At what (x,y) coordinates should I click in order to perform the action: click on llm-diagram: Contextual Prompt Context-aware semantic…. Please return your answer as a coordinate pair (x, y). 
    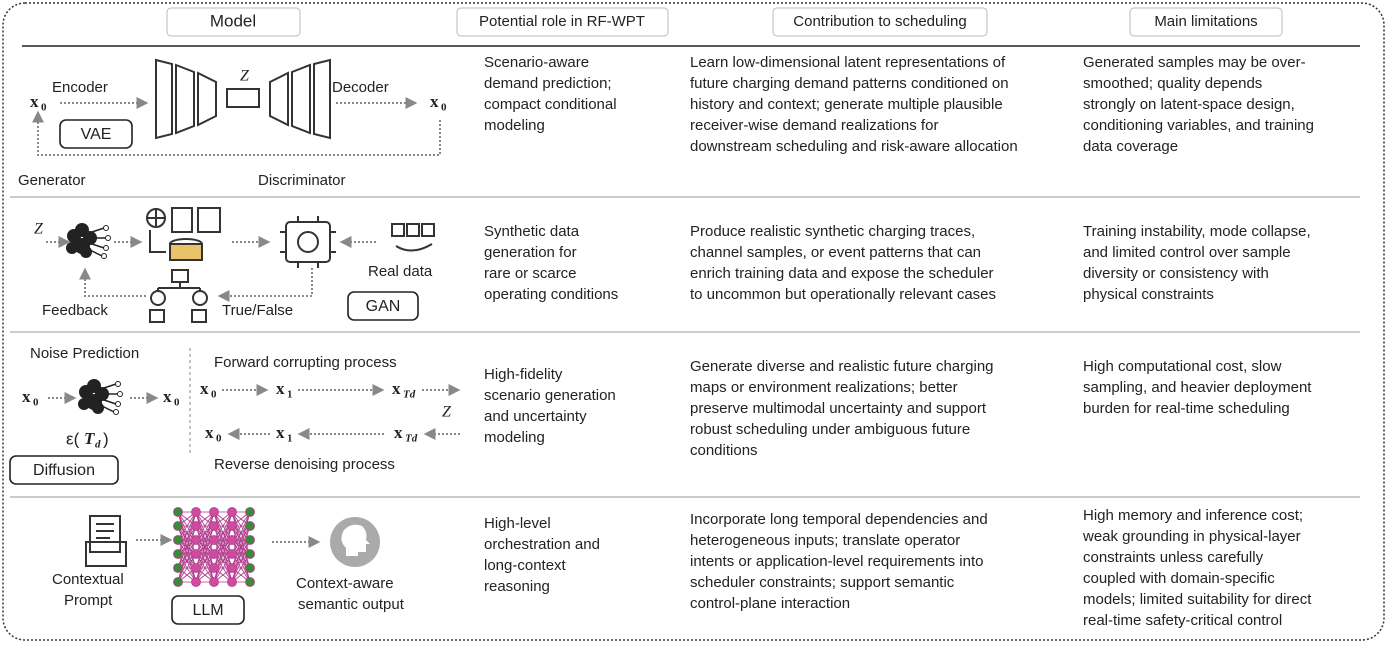
    Looking at the image, I should click on (228, 566).